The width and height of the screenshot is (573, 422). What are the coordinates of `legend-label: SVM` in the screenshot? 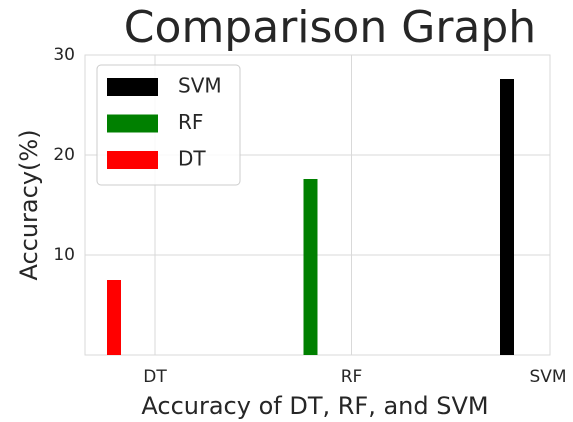 It's located at (200, 86).